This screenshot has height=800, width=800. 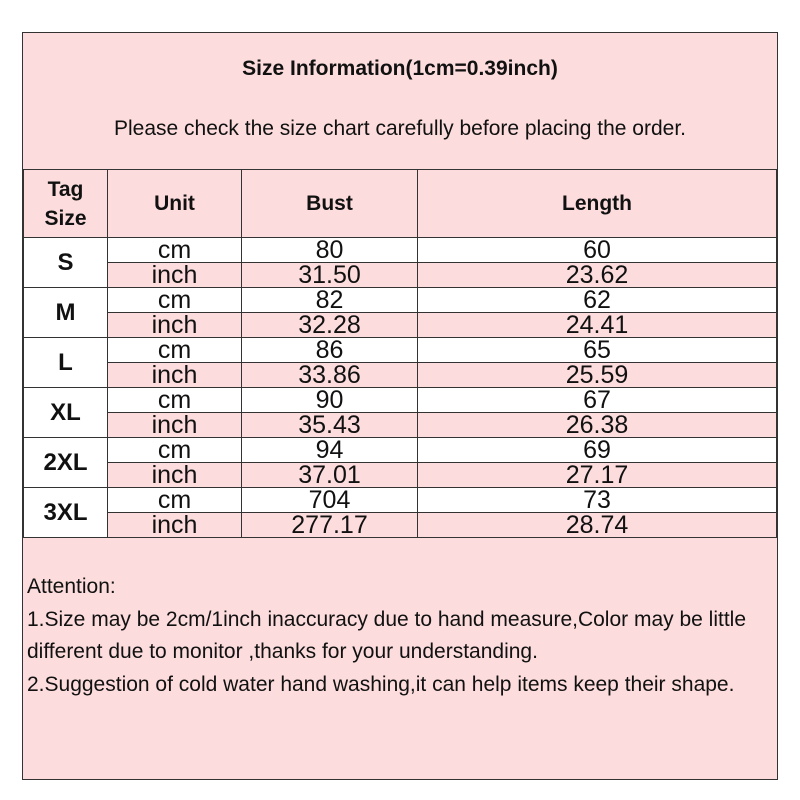 I want to click on table-row-2XL-inch: inch 37.01 27.17, so click(x=400, y=475).